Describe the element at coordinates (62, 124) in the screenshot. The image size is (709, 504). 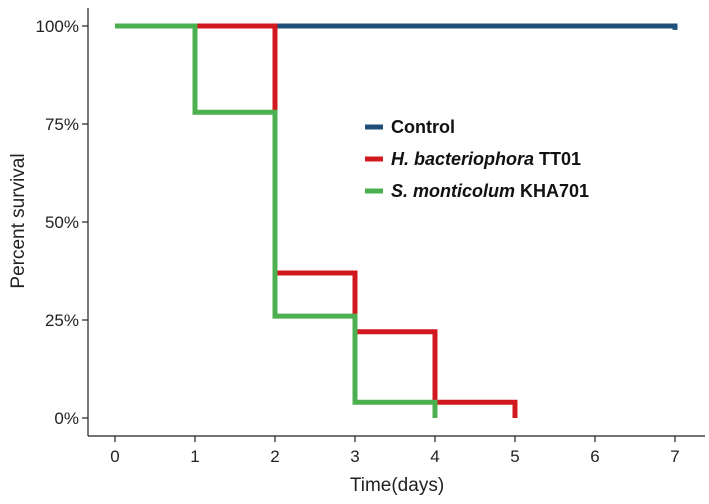
I see `y-tick-label: 75%` at that location.